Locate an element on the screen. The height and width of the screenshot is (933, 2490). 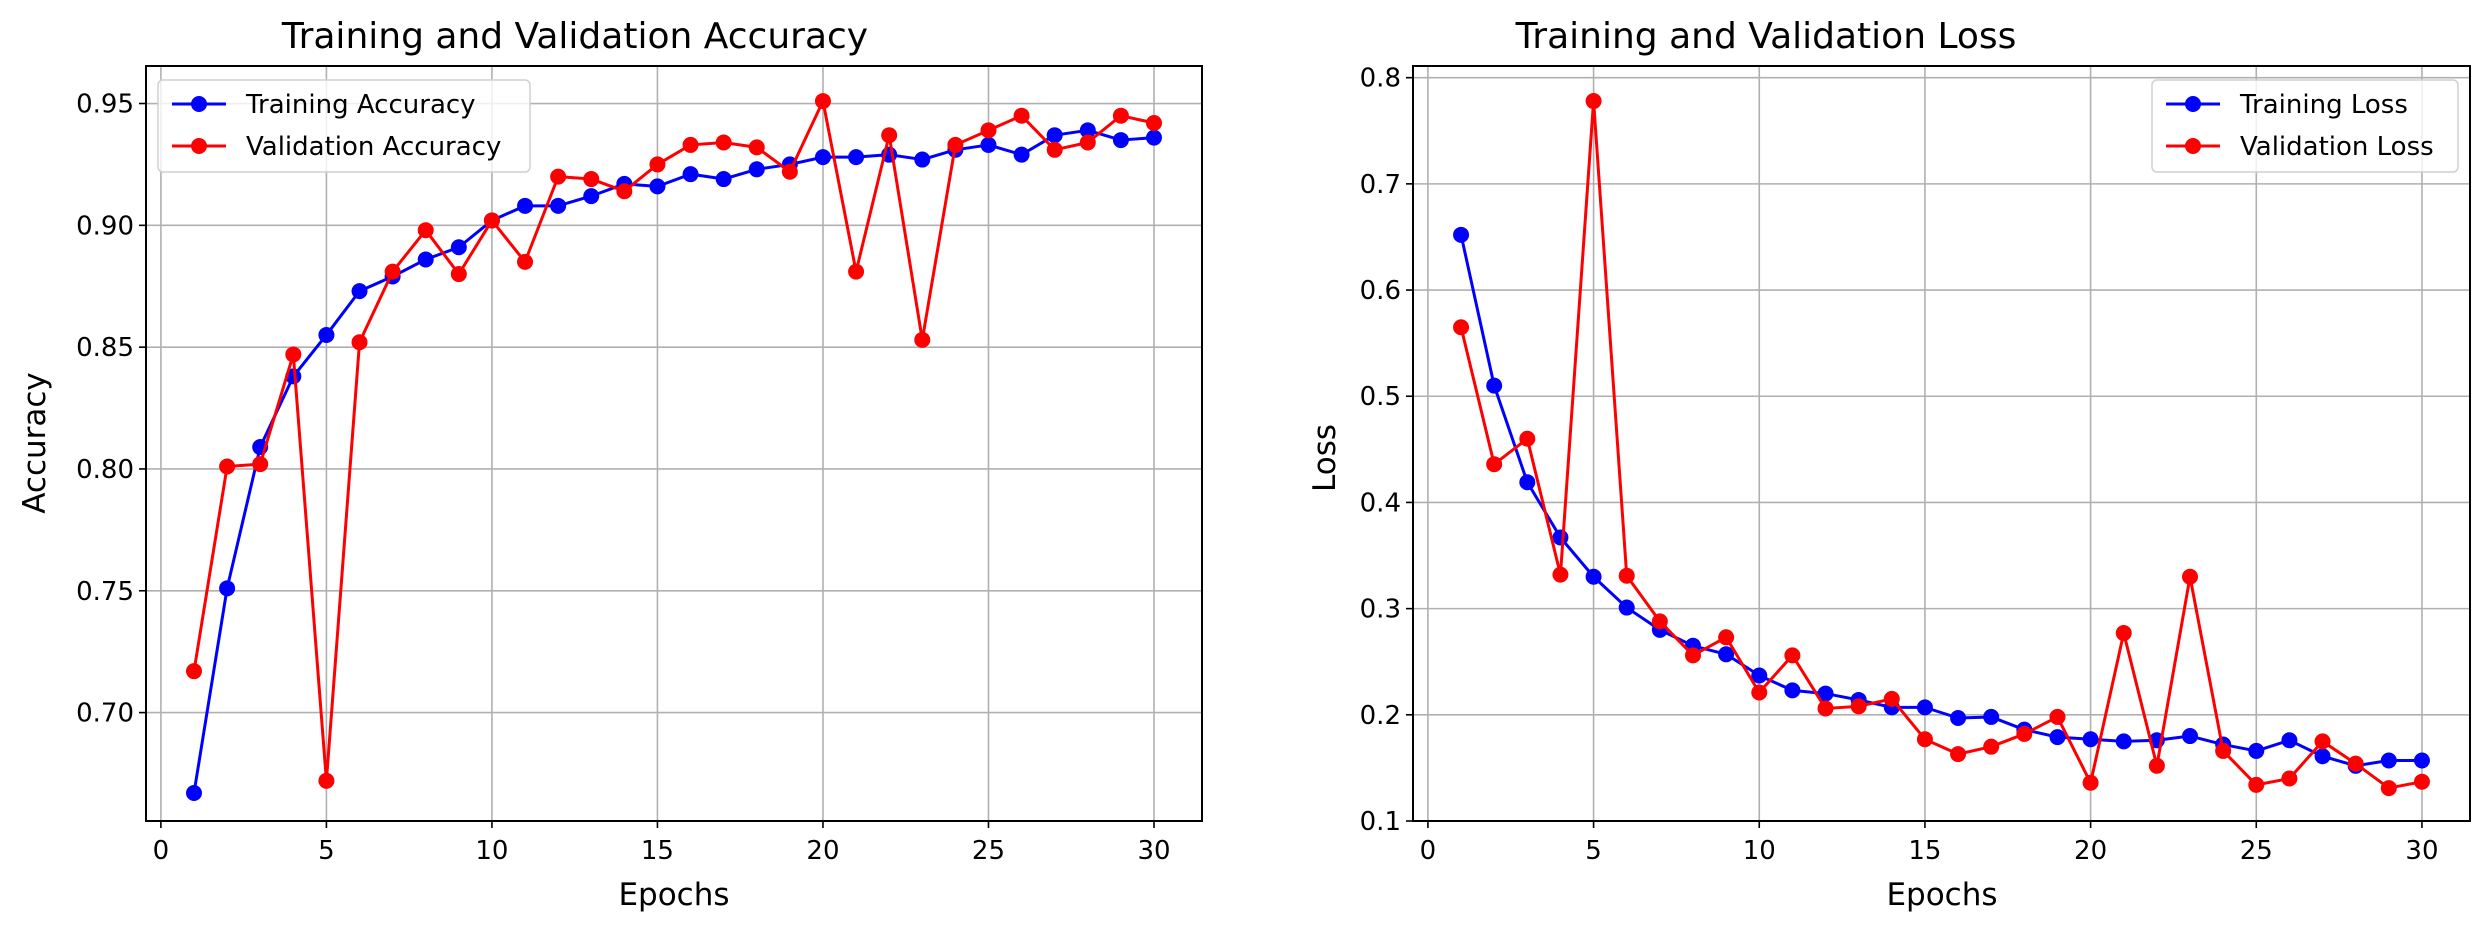
accuracy-x-axis-label: Epochs is located at coordinates (673, 895).